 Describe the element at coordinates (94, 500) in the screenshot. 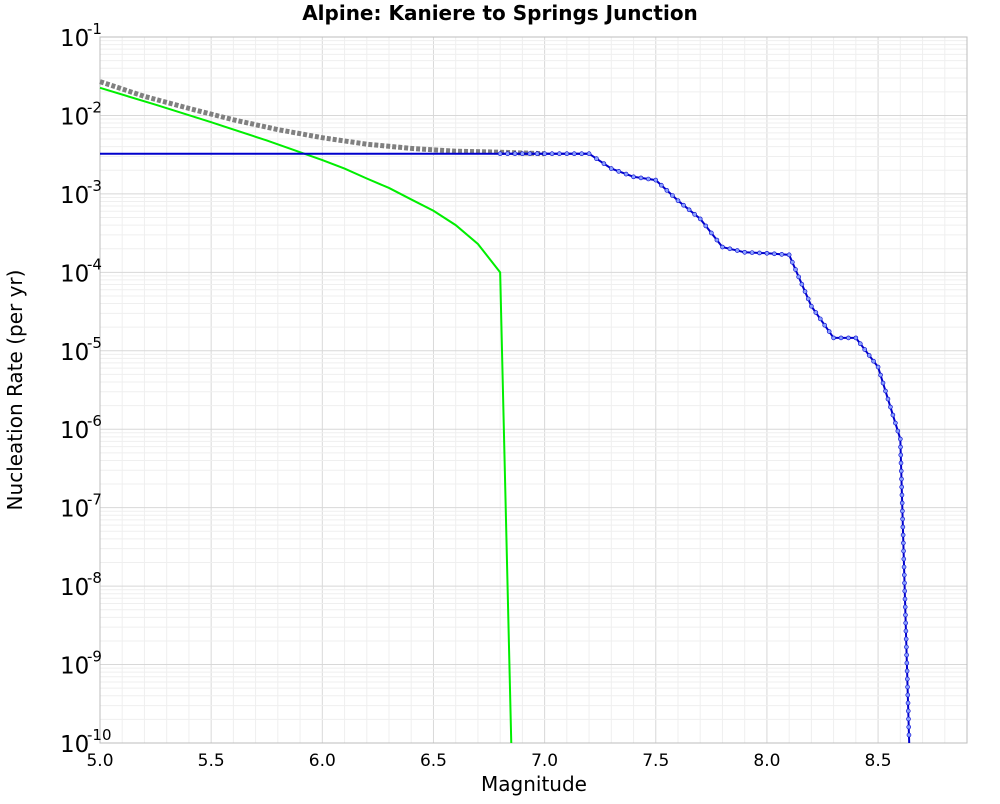

I see `y-tick-exponent: -7` at that location.